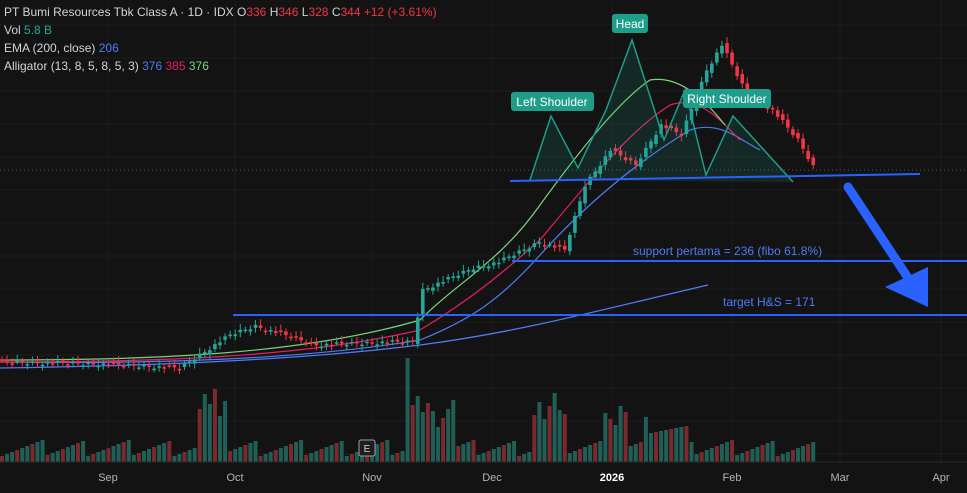 The image size is (967, 493). What do you see at coordinates (551, 102) in the screenshot?
I see `left-shoulder-label: Left Shoulder` at bounding box center [551, 102].